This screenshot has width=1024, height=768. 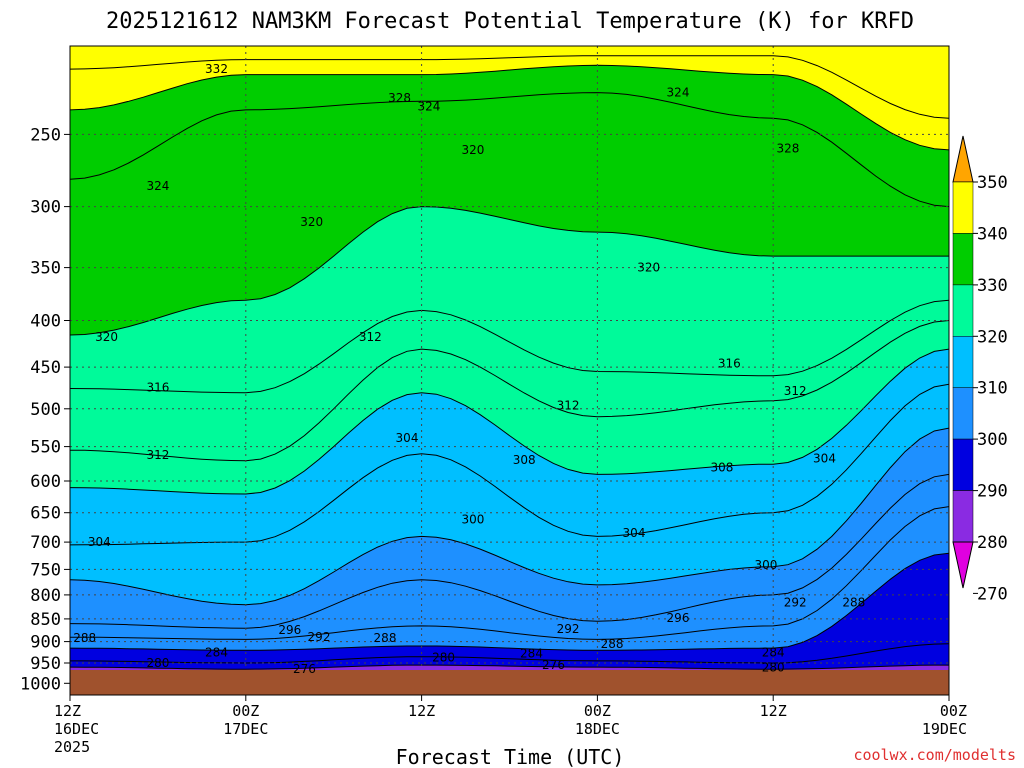 What do you see at coordinates (992, 389) in the screenshot?
I see `colorbar-label: 310` at bounding box center [992, 389].